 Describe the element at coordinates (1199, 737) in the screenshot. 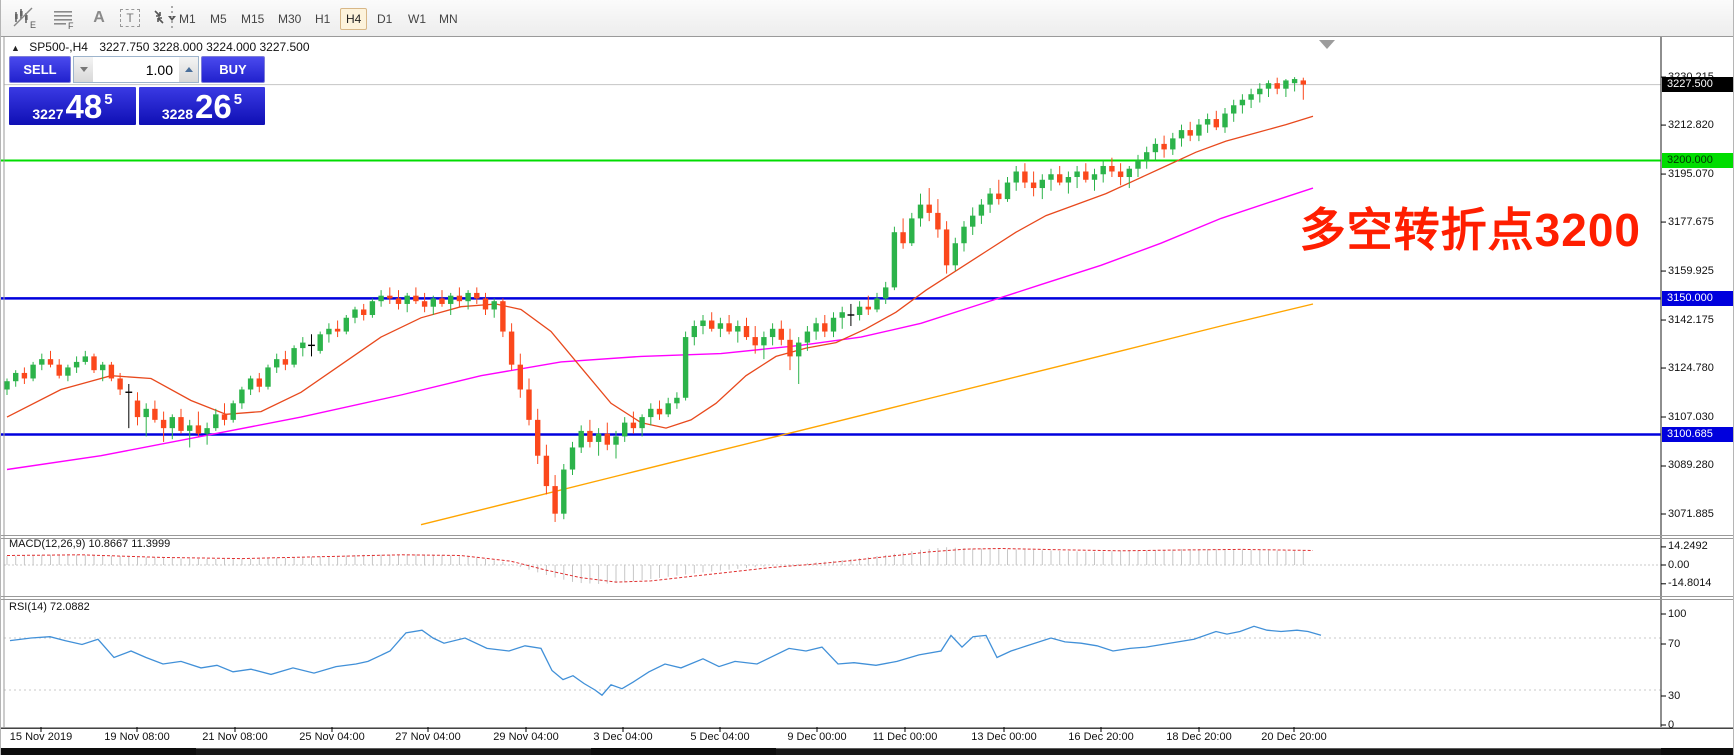

I see `time-axis-label: 18 Dec 20:00` at that location.